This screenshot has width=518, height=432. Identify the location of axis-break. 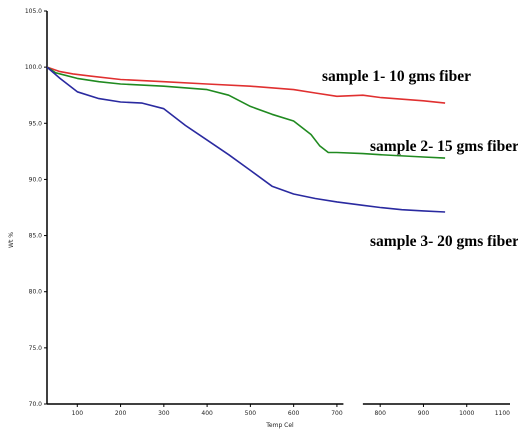
(353, 208).